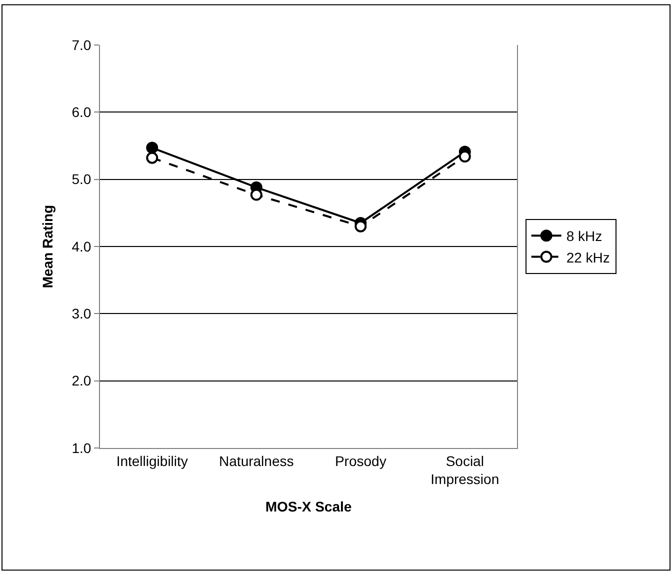 This screenshot has width=672, height=573. I want to click on x-tick-label: Naturalness, so click(256, 460).